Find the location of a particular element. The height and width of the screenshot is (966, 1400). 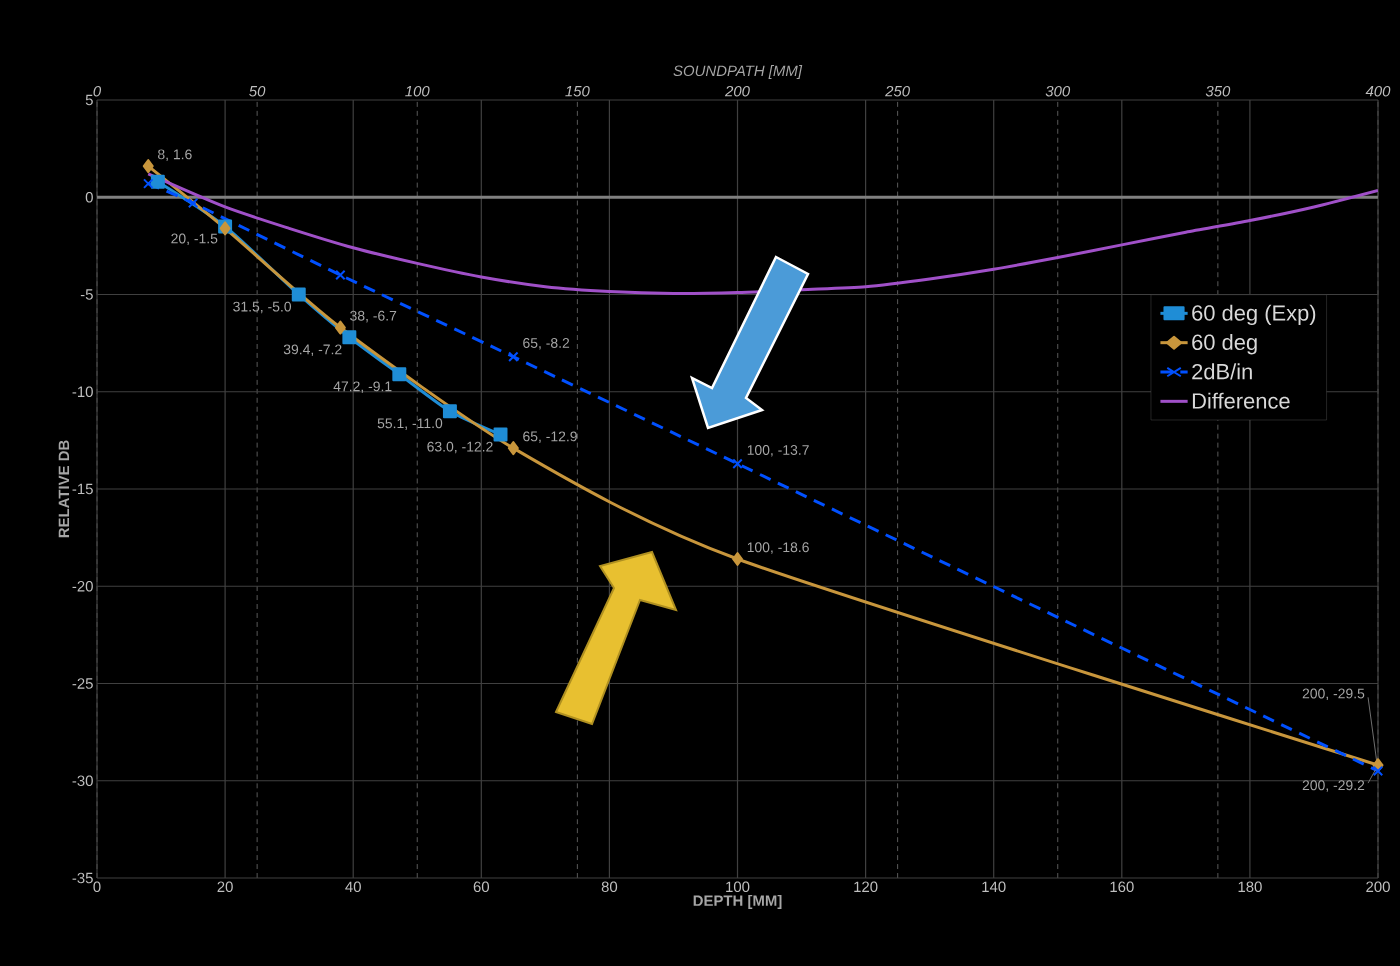

data-label: 63.0, -12.2 is located at coordinates (460, 447).